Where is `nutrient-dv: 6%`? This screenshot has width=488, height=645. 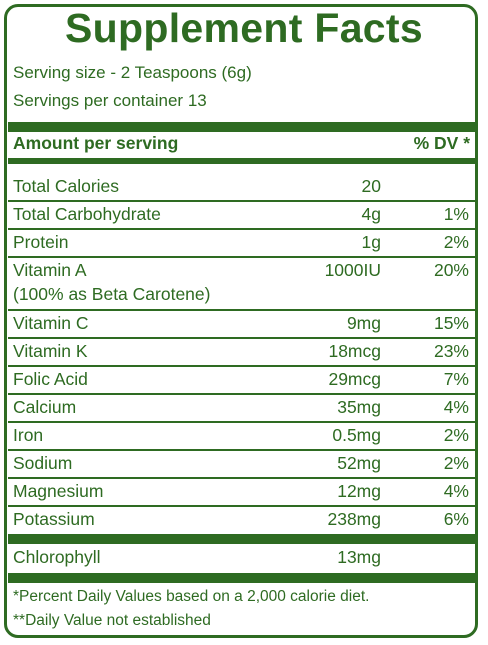
nutrient-dv: 6% is located at coordinates (456, 519).